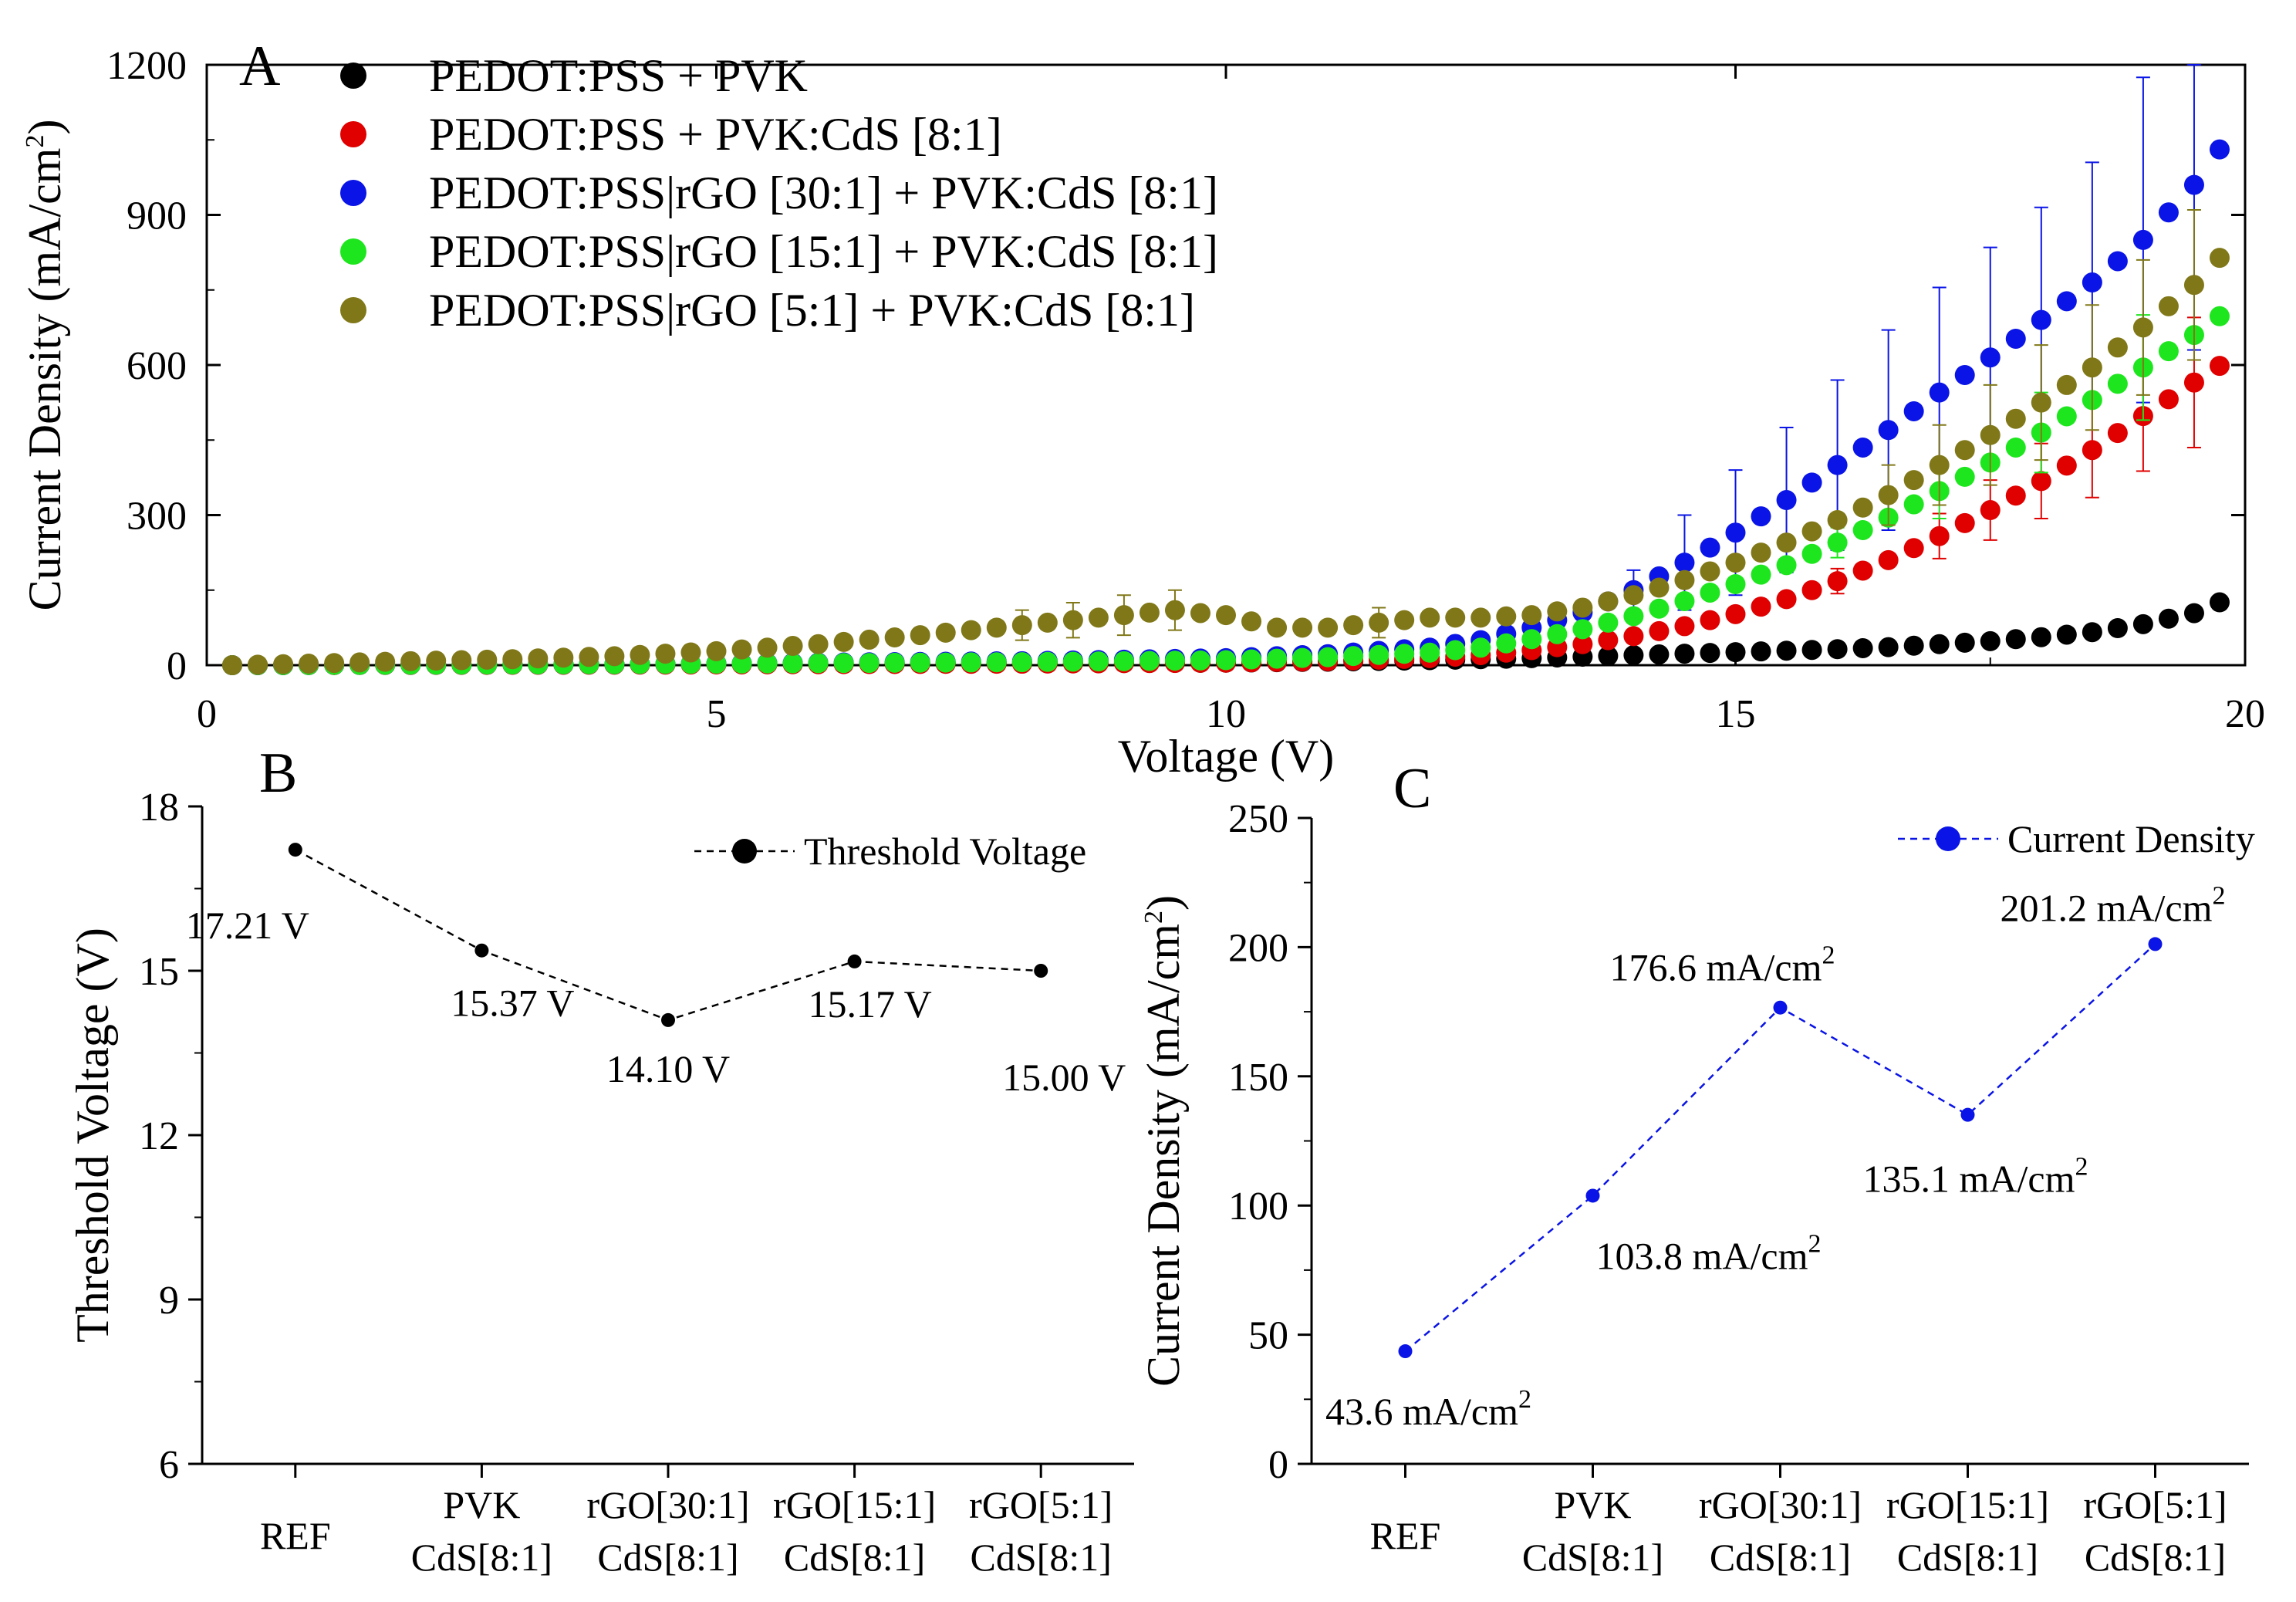  Describe the element at coordinates (1967, 1505) in the screenshot. I see `category-label: rGO[15:1]` at that location.